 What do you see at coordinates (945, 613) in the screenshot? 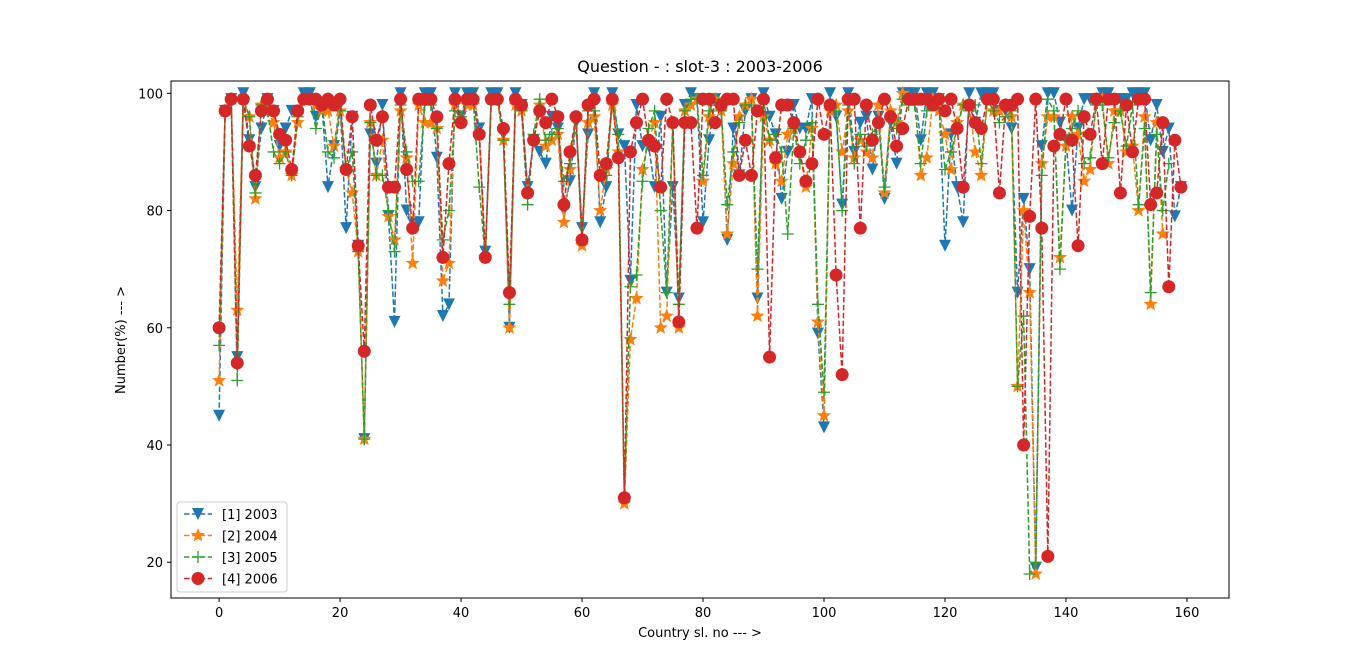
I see `x-tick-label: 120` at bounding box center [945, 613].